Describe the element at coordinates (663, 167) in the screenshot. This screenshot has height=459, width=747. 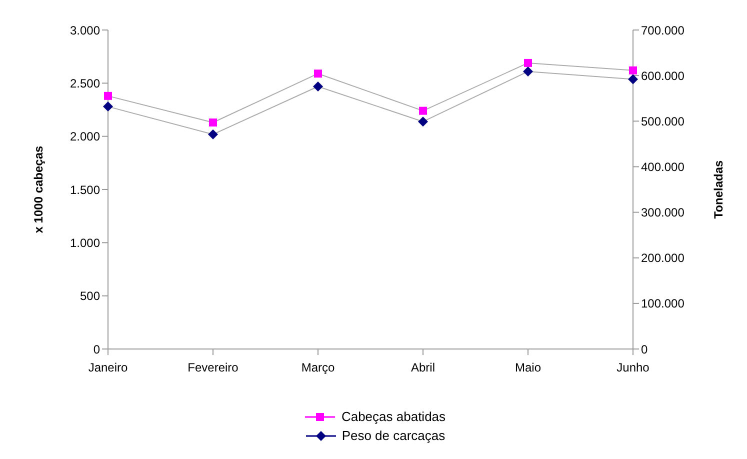
I see `y2-tick-label: 400.000` at that location.